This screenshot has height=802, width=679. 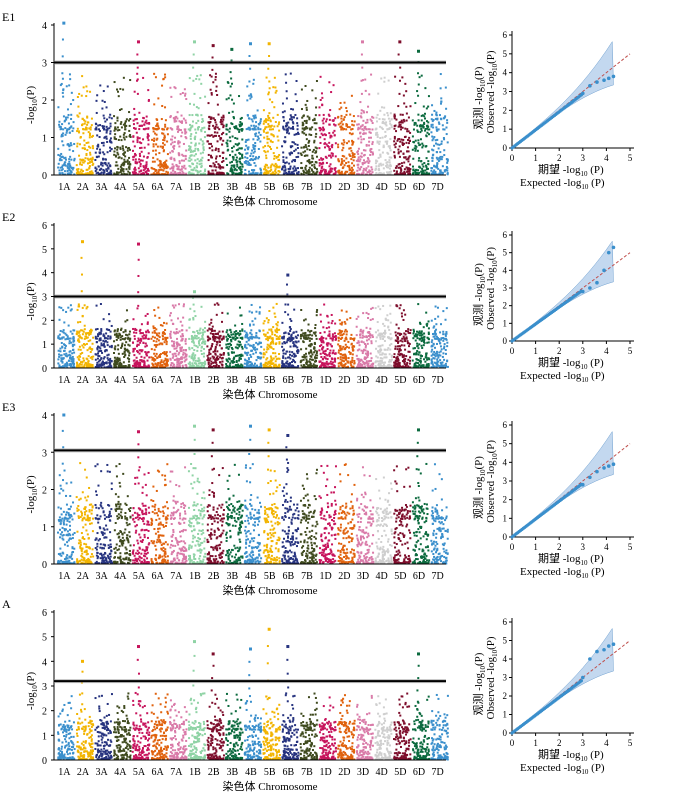 What do you see at coordinates (122, 339) in the screenshot?
I see `chromosome-4A` at bounding box center [122, 339].